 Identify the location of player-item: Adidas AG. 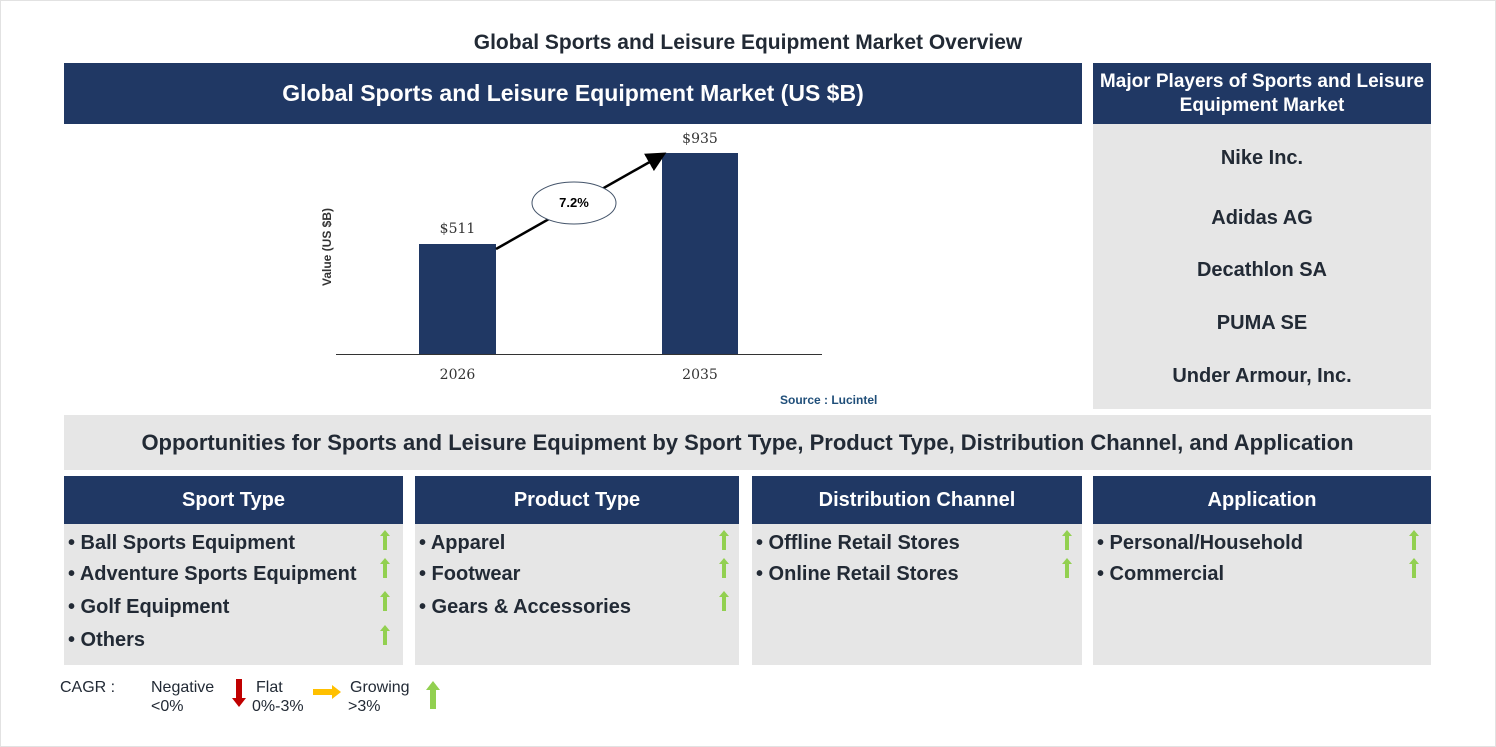
(1262, 218).